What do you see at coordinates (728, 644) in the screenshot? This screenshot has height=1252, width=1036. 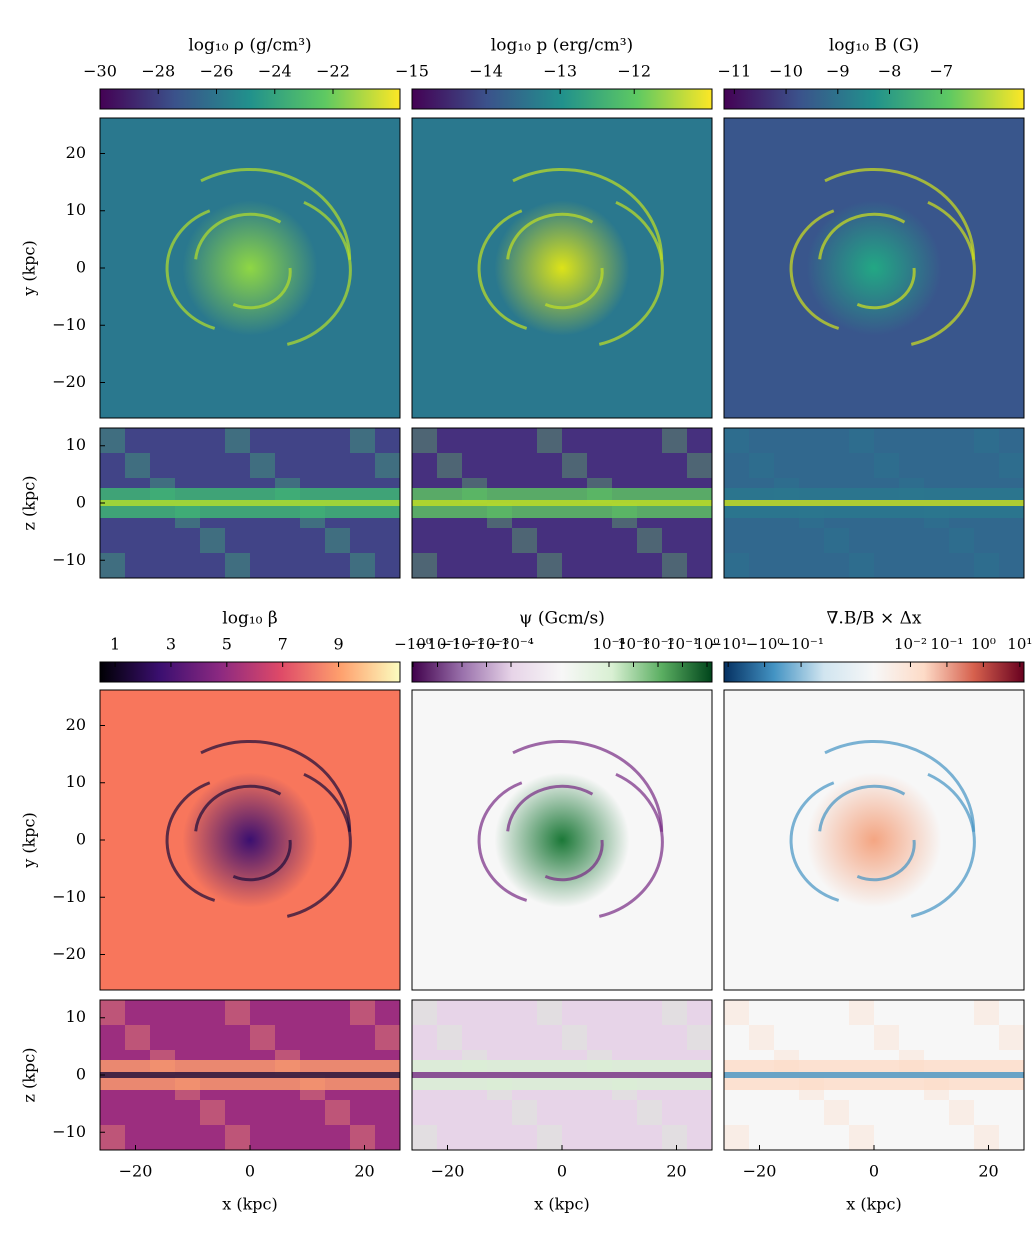 I see `colorbar-tick-label: −10¹` at bounding box center [728, 644].